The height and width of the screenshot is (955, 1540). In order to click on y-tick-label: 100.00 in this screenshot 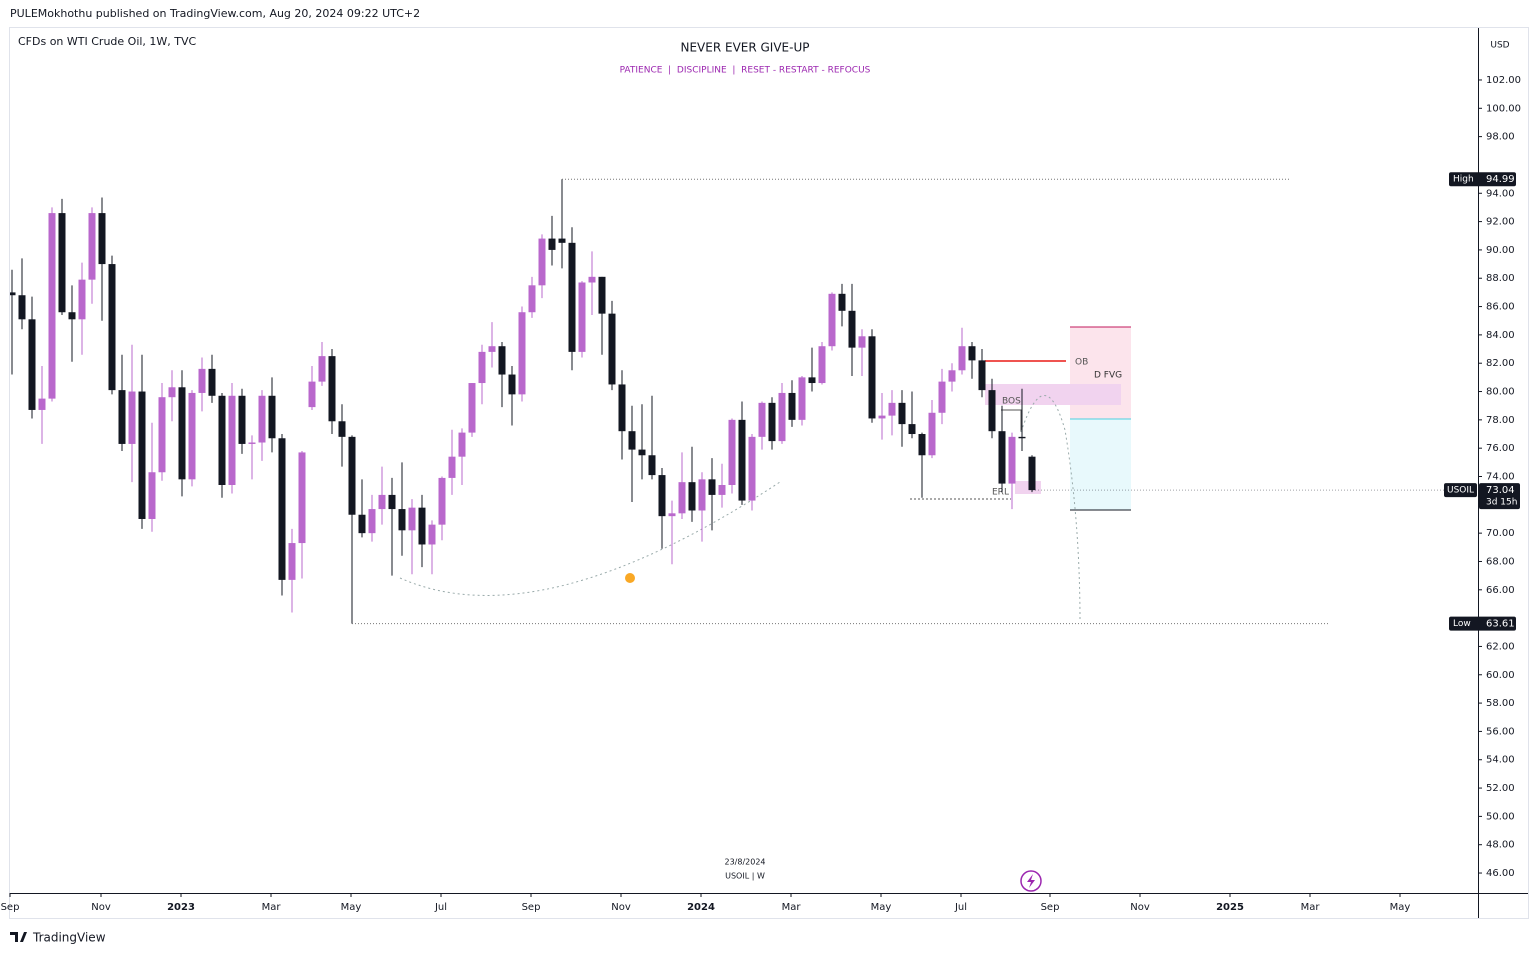, I will do `click(1503, 108)`.